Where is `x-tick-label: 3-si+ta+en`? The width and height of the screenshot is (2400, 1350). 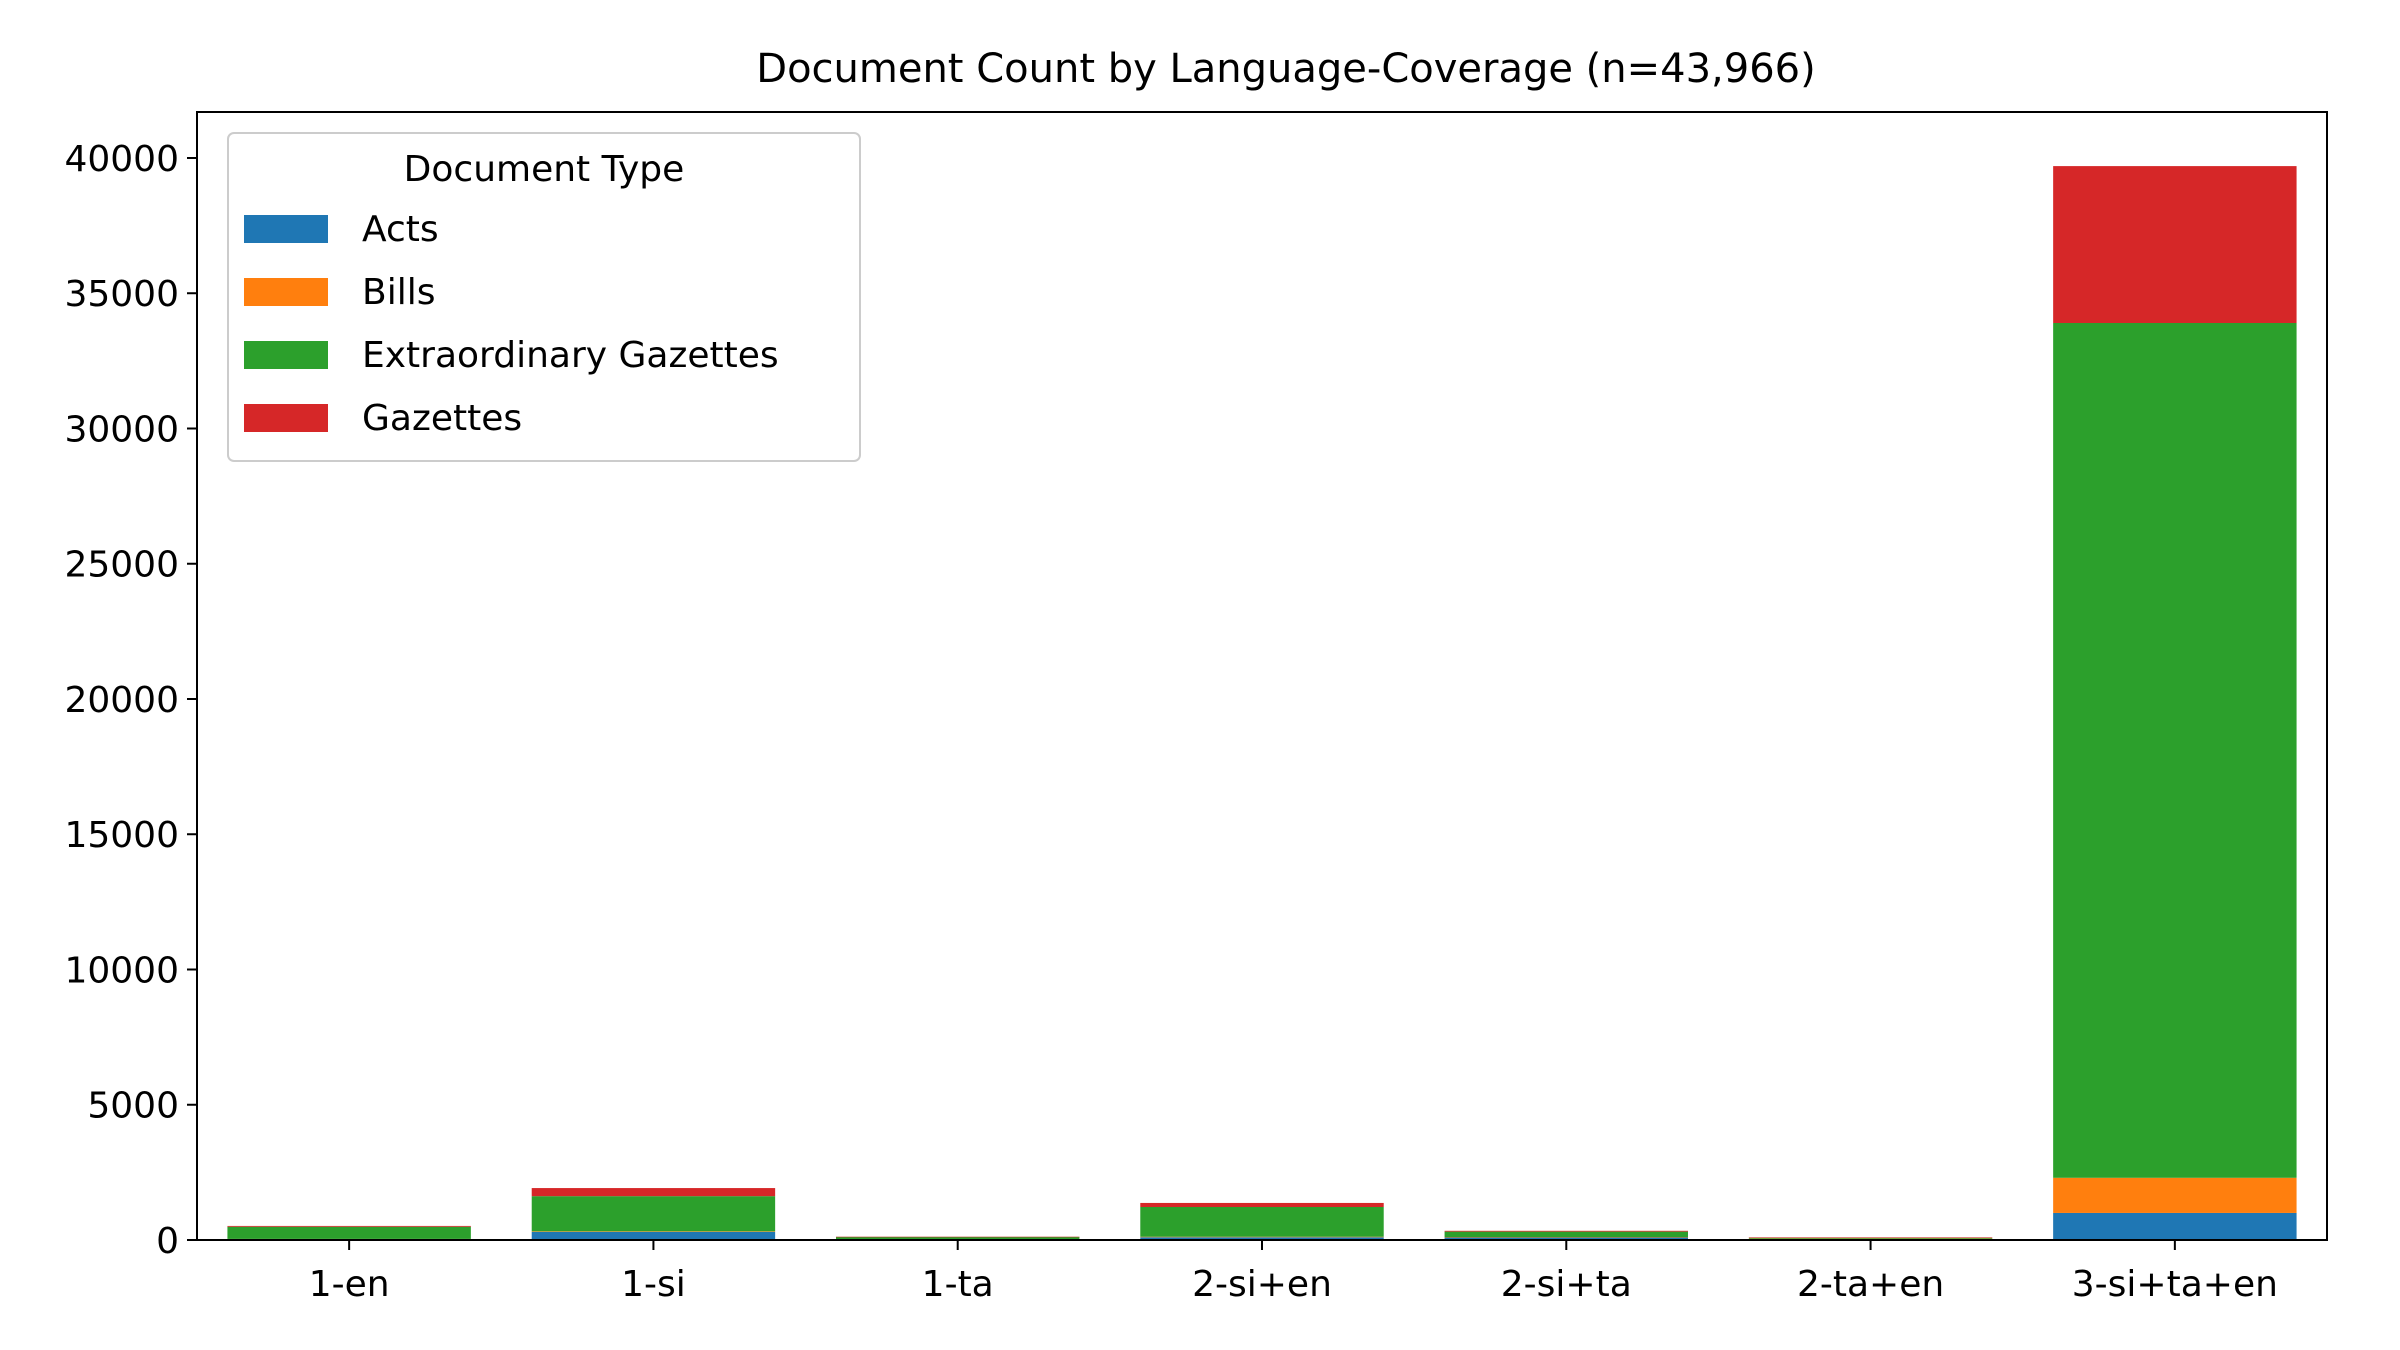
x-tick-label: 3-si+ta+en is located at coordinates (2175, 1284).